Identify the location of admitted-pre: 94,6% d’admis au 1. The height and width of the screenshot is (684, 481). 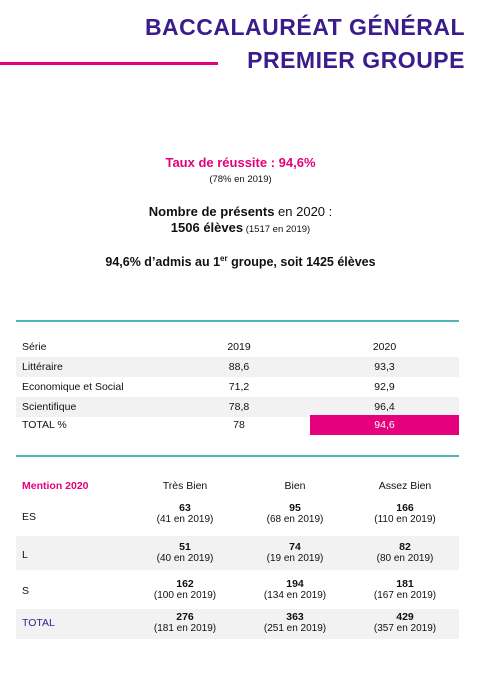
(163, 262).